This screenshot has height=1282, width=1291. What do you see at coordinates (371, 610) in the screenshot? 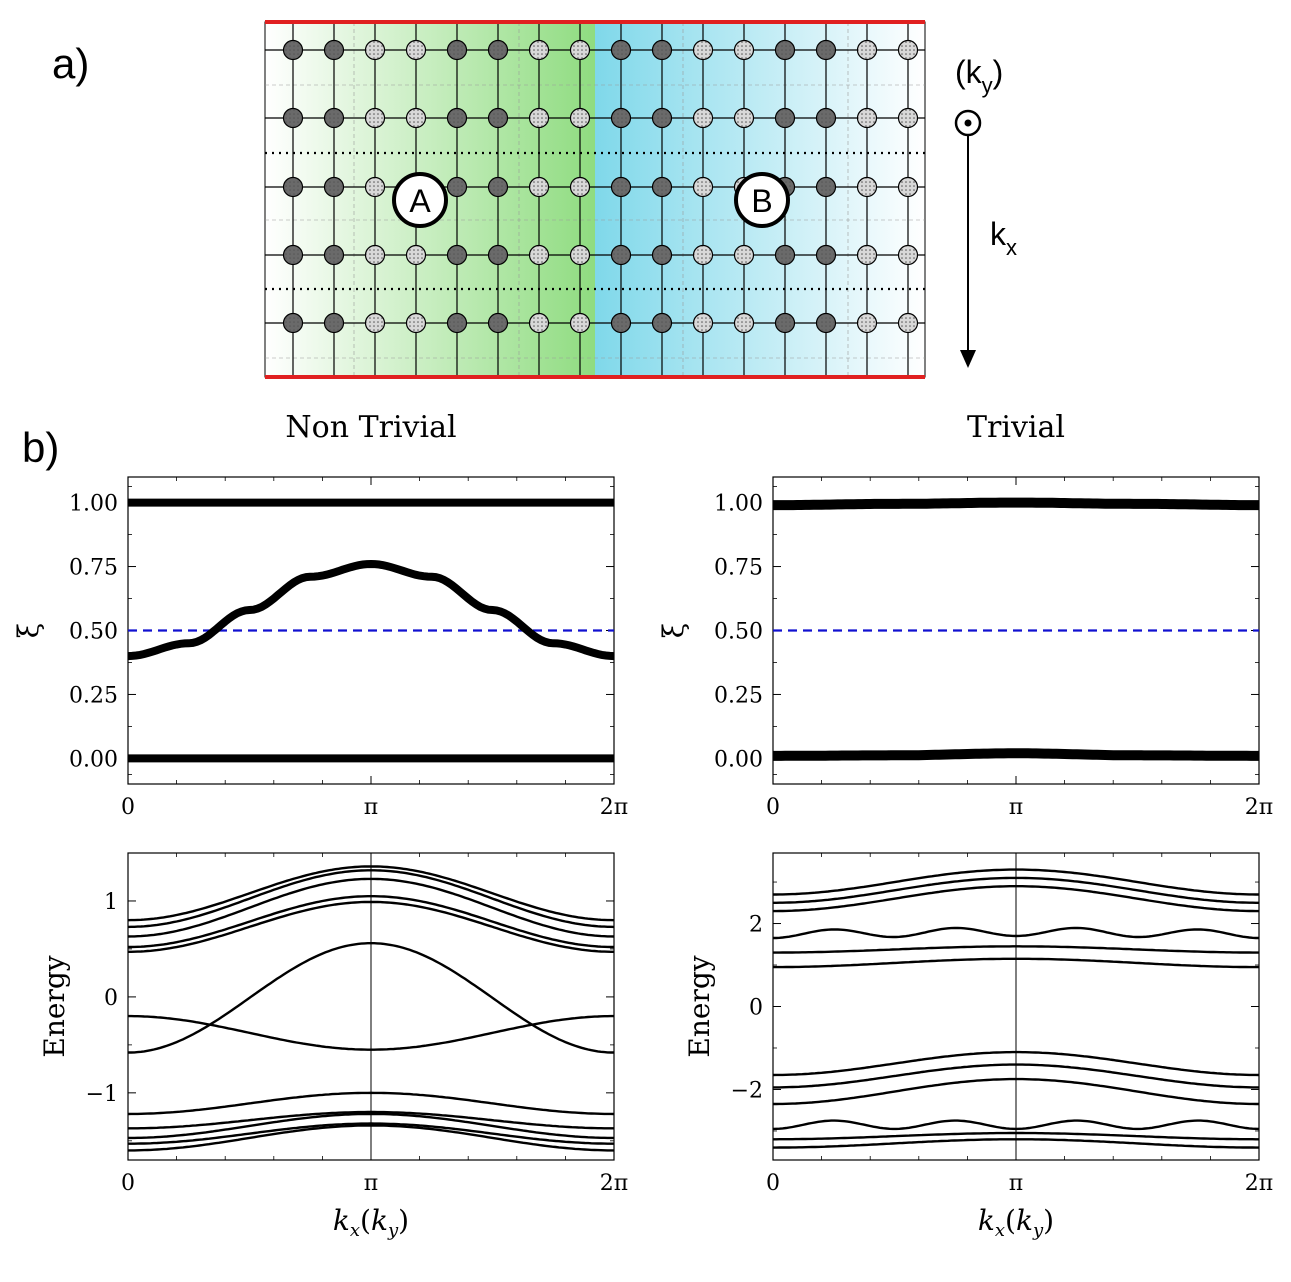
I see `series-middle` at bounding box center [371, 610].